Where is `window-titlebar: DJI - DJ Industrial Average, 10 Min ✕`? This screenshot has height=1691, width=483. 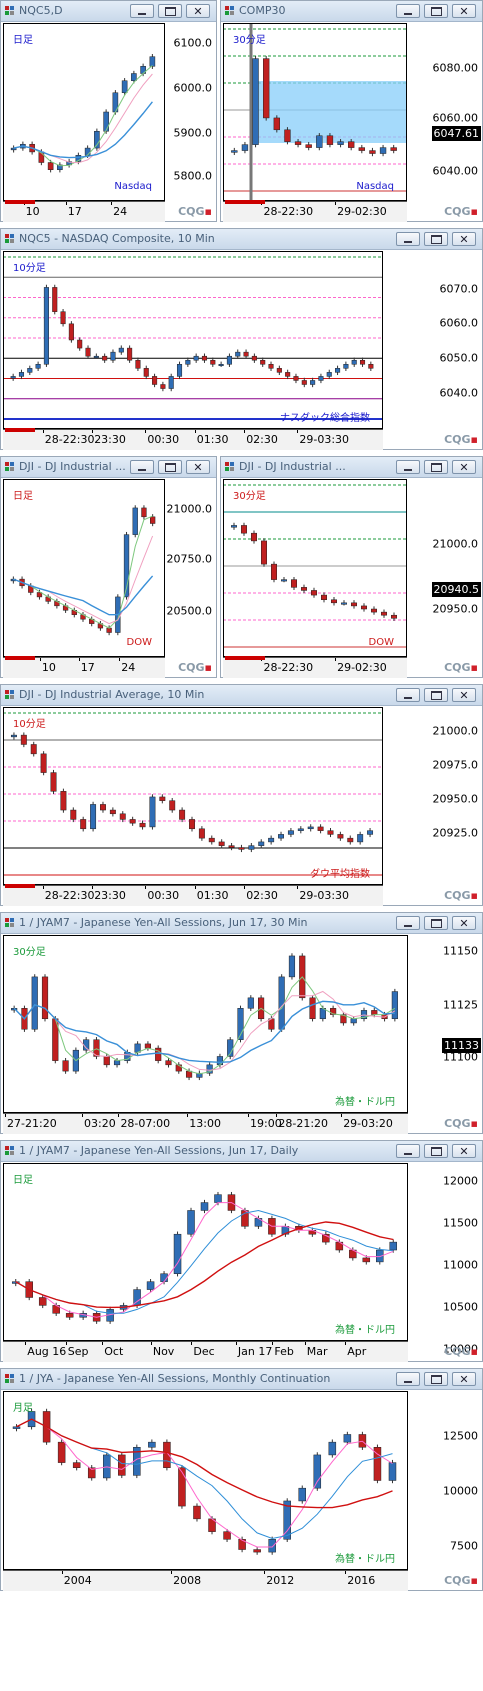
window-titlebar: DJI - DJ Industrial Average, 10 Min ✕ is located at coordinates (241, 695).